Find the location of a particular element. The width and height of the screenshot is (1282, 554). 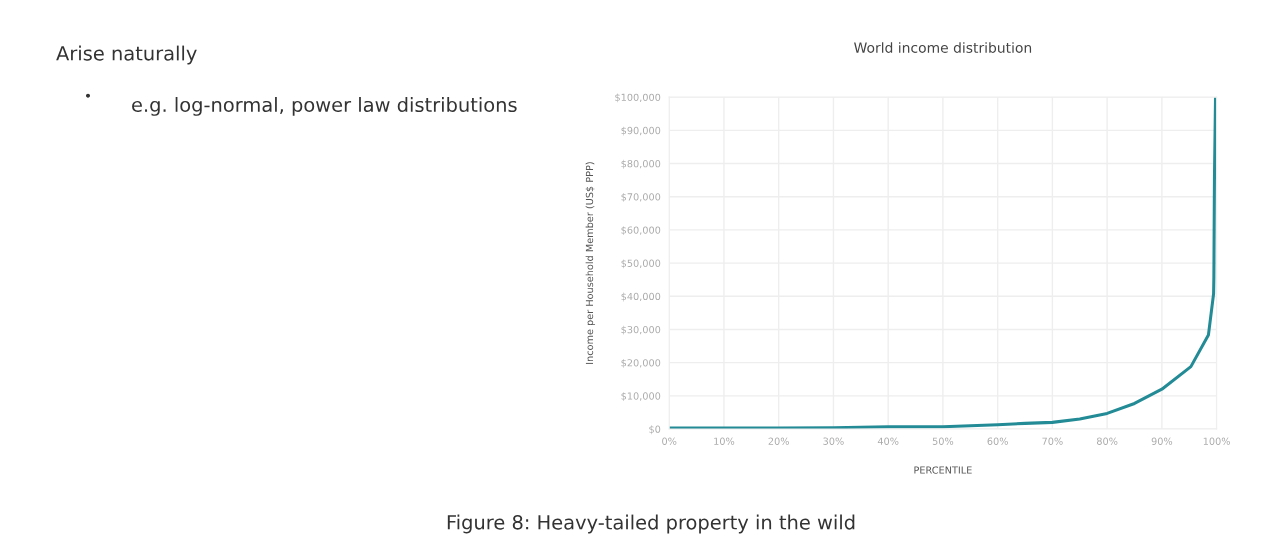

x-tick-label: 10% is located at coordinates (724, 441).